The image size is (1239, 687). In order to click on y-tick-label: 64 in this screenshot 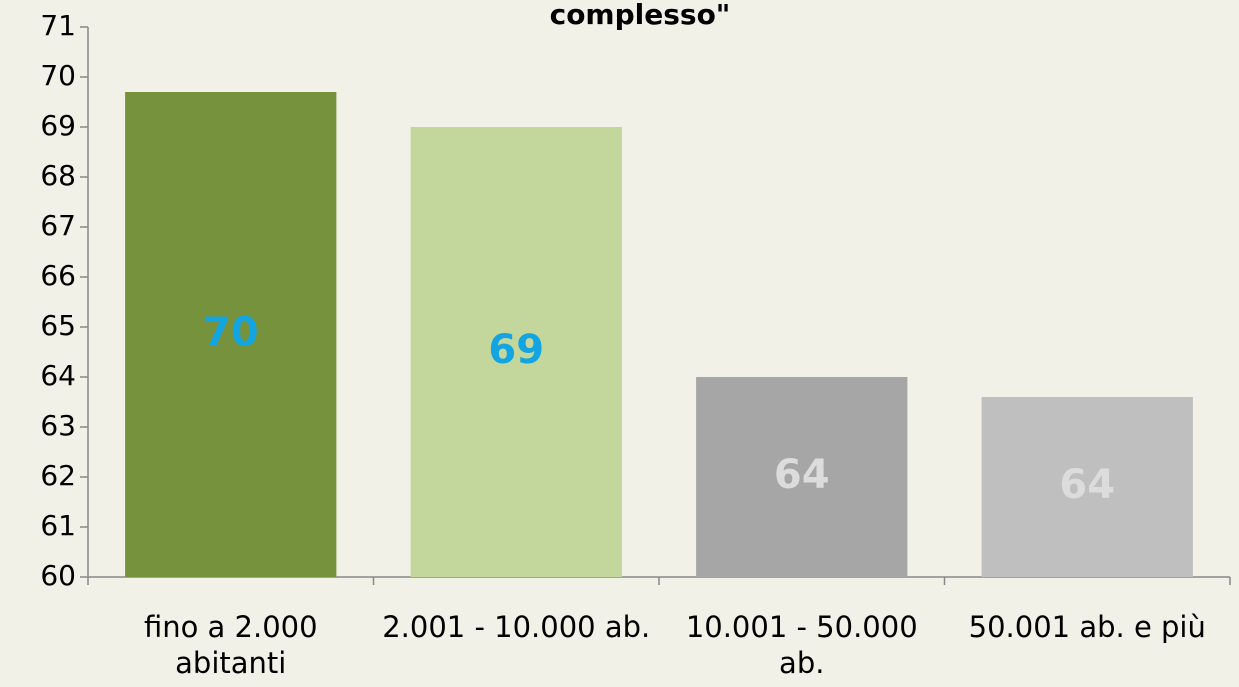, I will do `click(58, 375)`.